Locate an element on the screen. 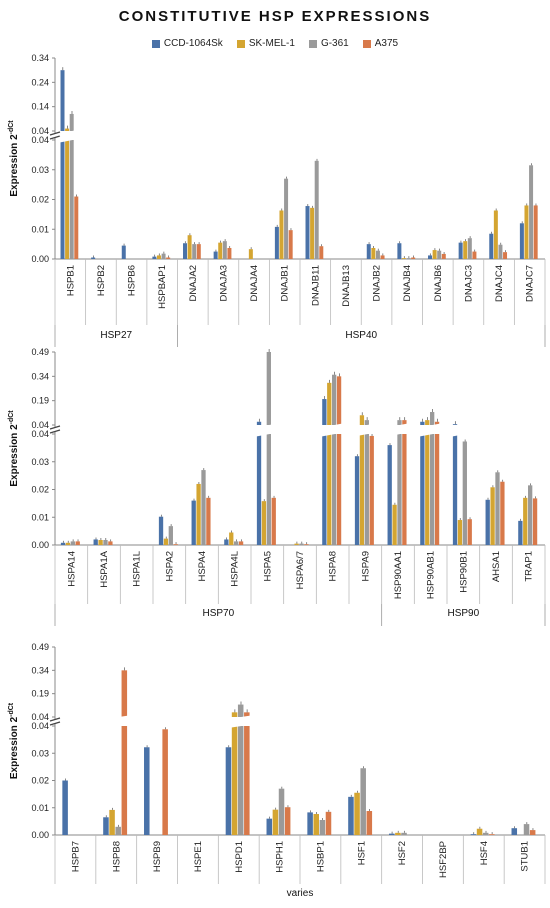  x-tick-label: DNAJB2 is located at coordinates (377, 283).